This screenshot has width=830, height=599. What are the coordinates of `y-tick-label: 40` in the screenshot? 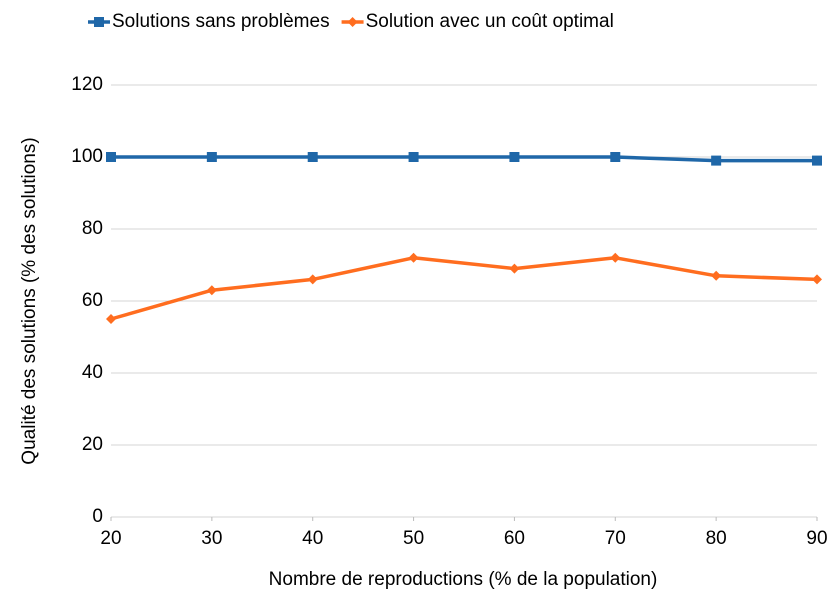 It's located at (92, 372).